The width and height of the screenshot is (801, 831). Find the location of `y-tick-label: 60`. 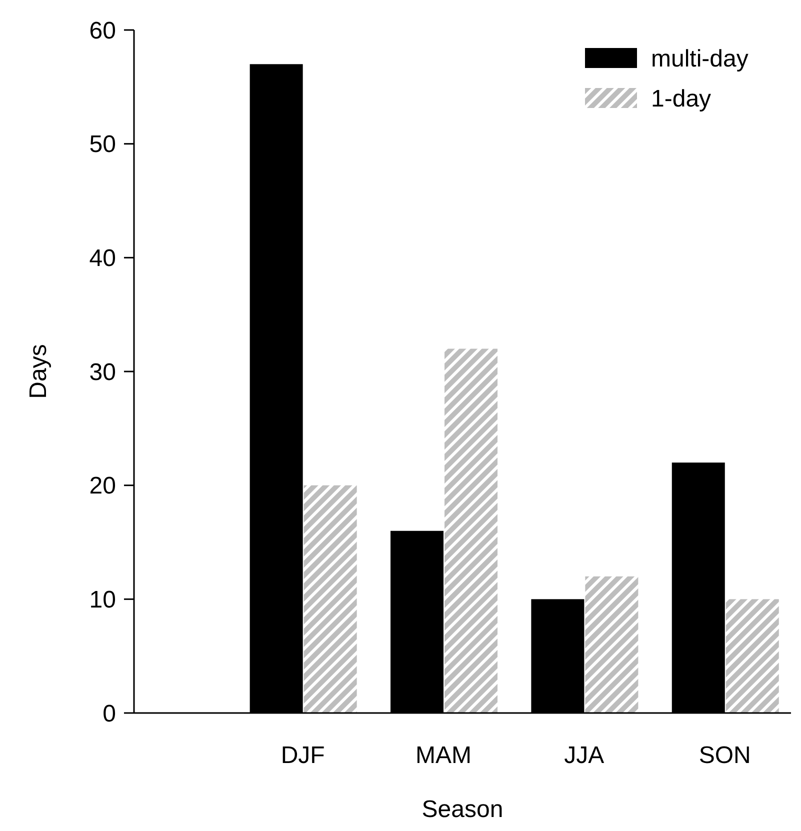

y-tick-label: 60 is located at coordinates (102, 30).